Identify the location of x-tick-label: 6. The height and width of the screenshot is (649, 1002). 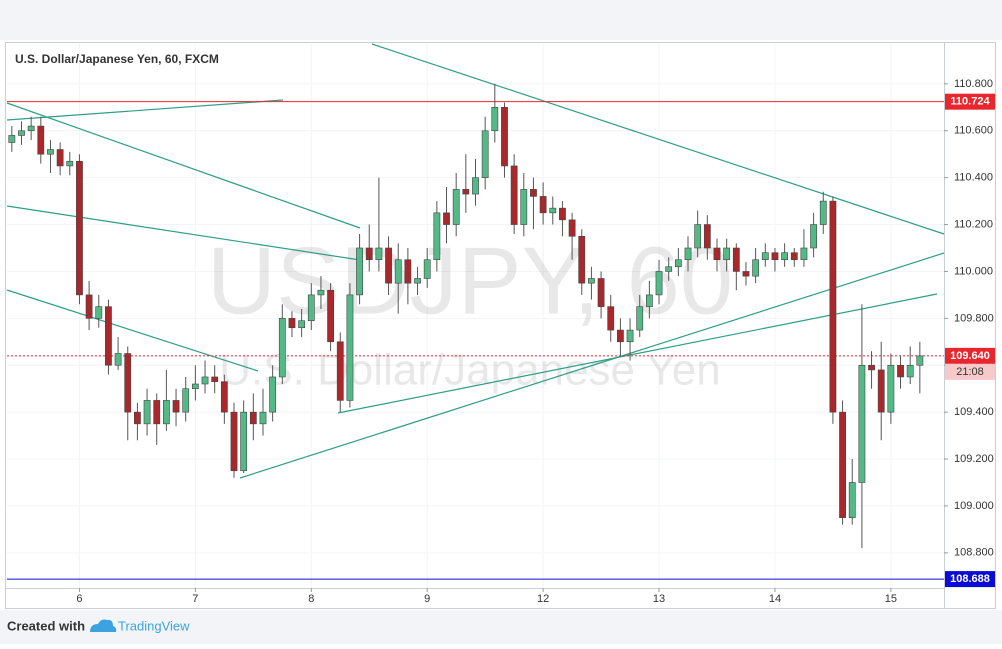
(79, 599).